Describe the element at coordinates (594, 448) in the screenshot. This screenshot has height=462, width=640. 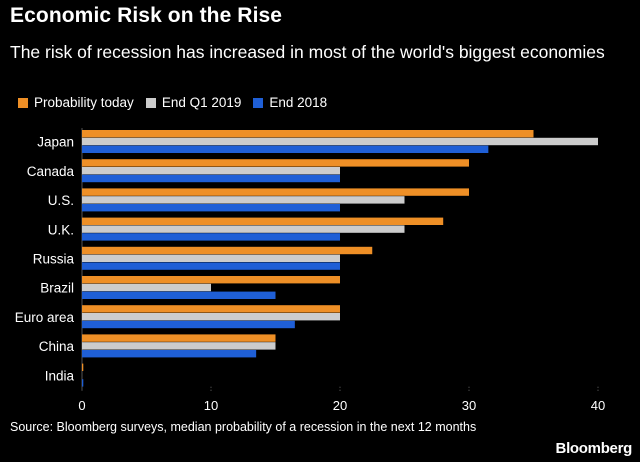
I see `bloomberg-logo: Bloomberg` at that location.